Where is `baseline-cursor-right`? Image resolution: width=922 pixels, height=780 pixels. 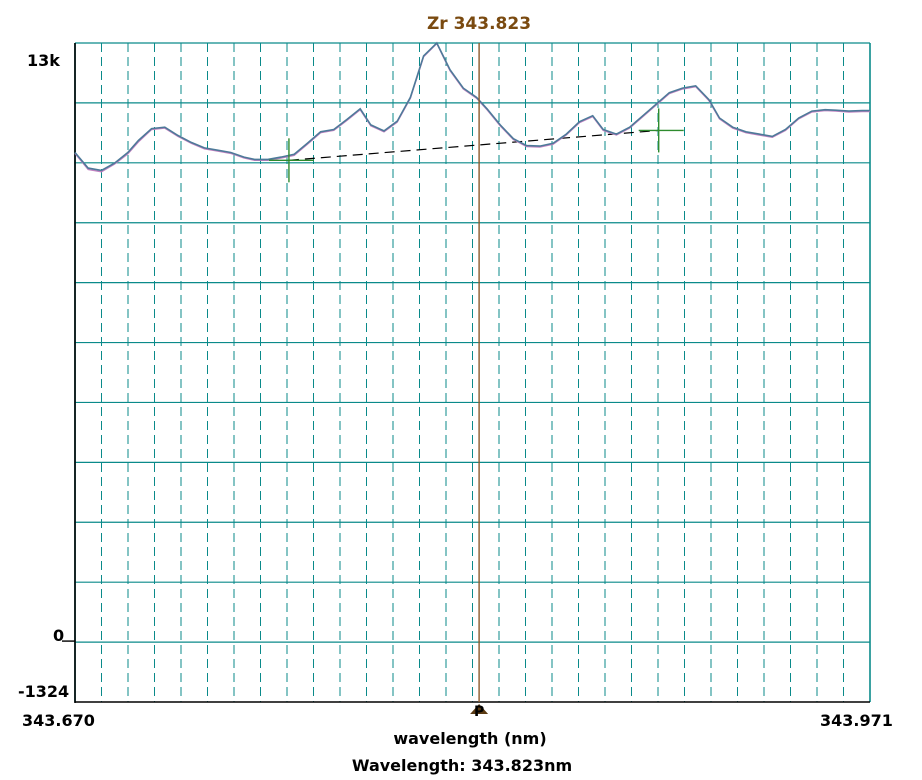
baseline-cursor-right is located at coordinates (661, 130).